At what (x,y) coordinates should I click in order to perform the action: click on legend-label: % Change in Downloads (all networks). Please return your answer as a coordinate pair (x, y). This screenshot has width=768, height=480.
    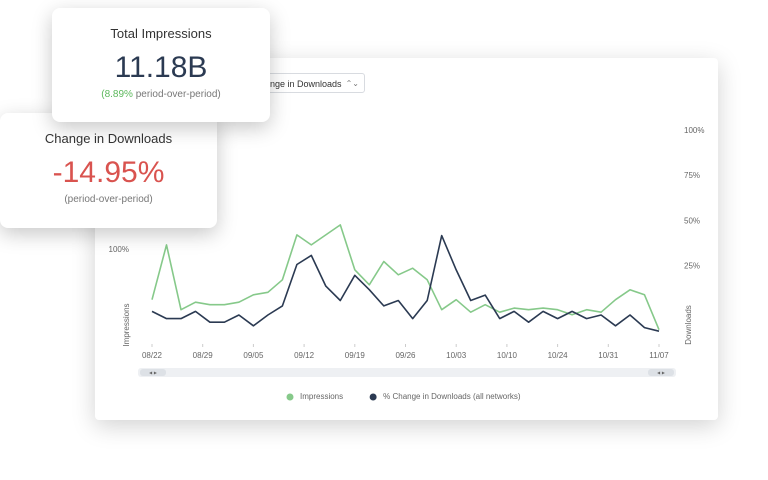
    Looking at the image, I should click on (452, 396).